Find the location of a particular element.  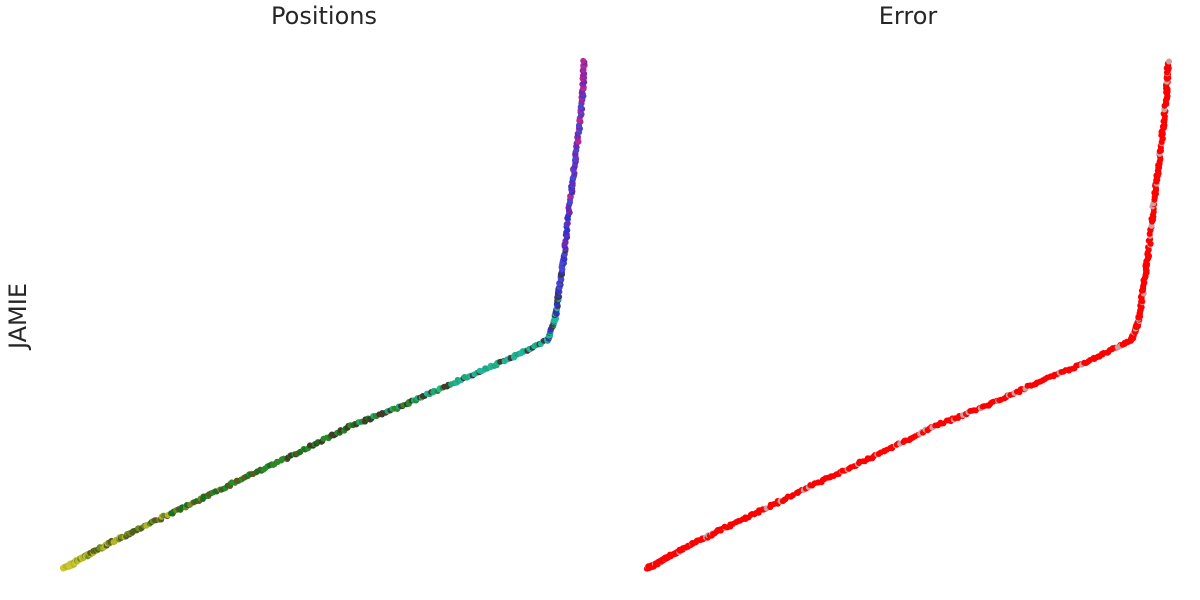

positions-chart-title: Positions is located at coordinates (324, 16).